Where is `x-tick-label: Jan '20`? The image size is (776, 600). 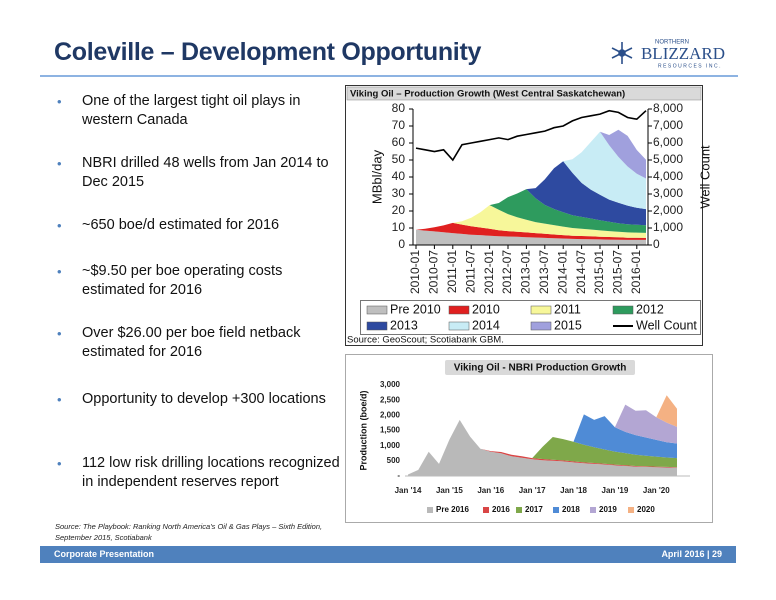
x-tick-label: Jan '20 is located at coordinates (656, 490).